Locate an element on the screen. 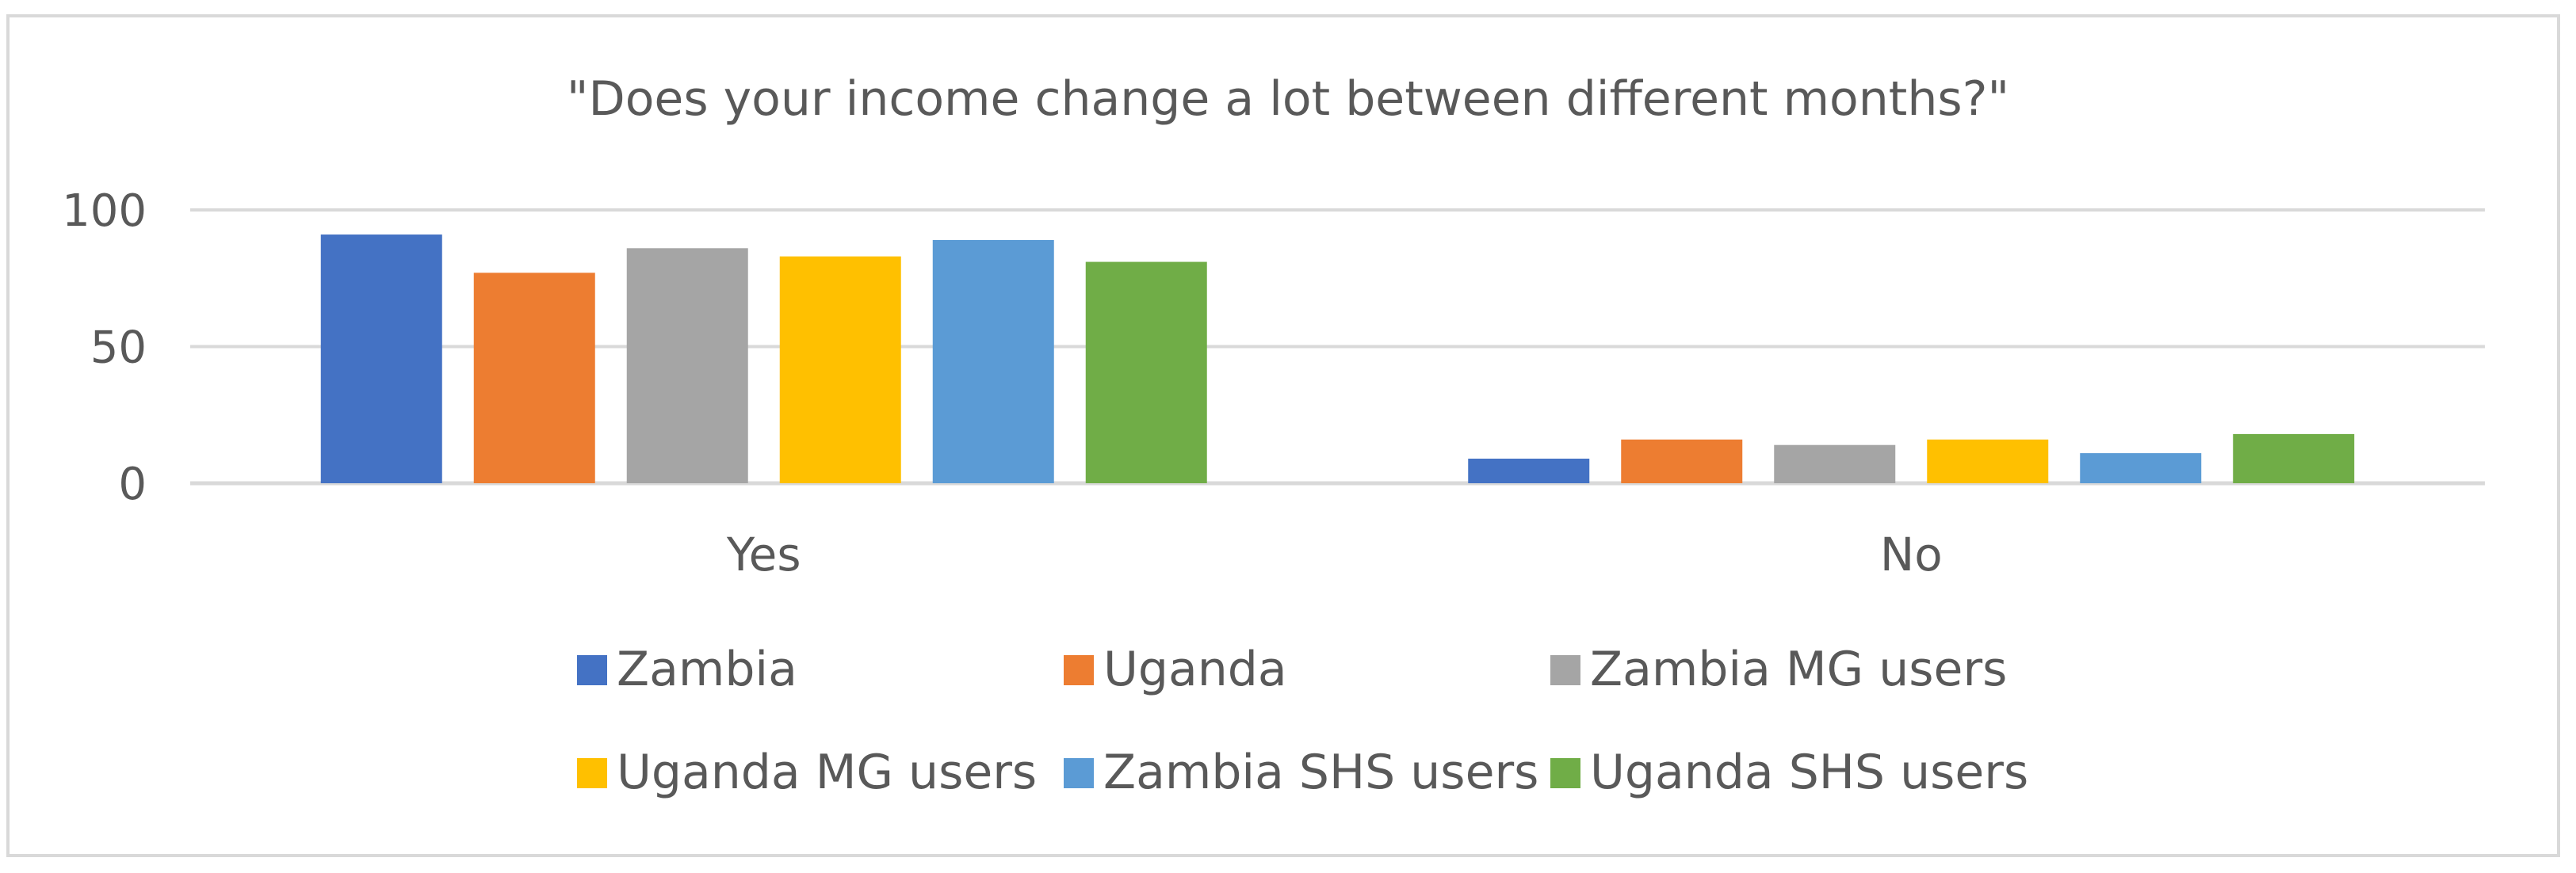  bar-no-zambia-shs-users is located at coordinates (2141, 468).